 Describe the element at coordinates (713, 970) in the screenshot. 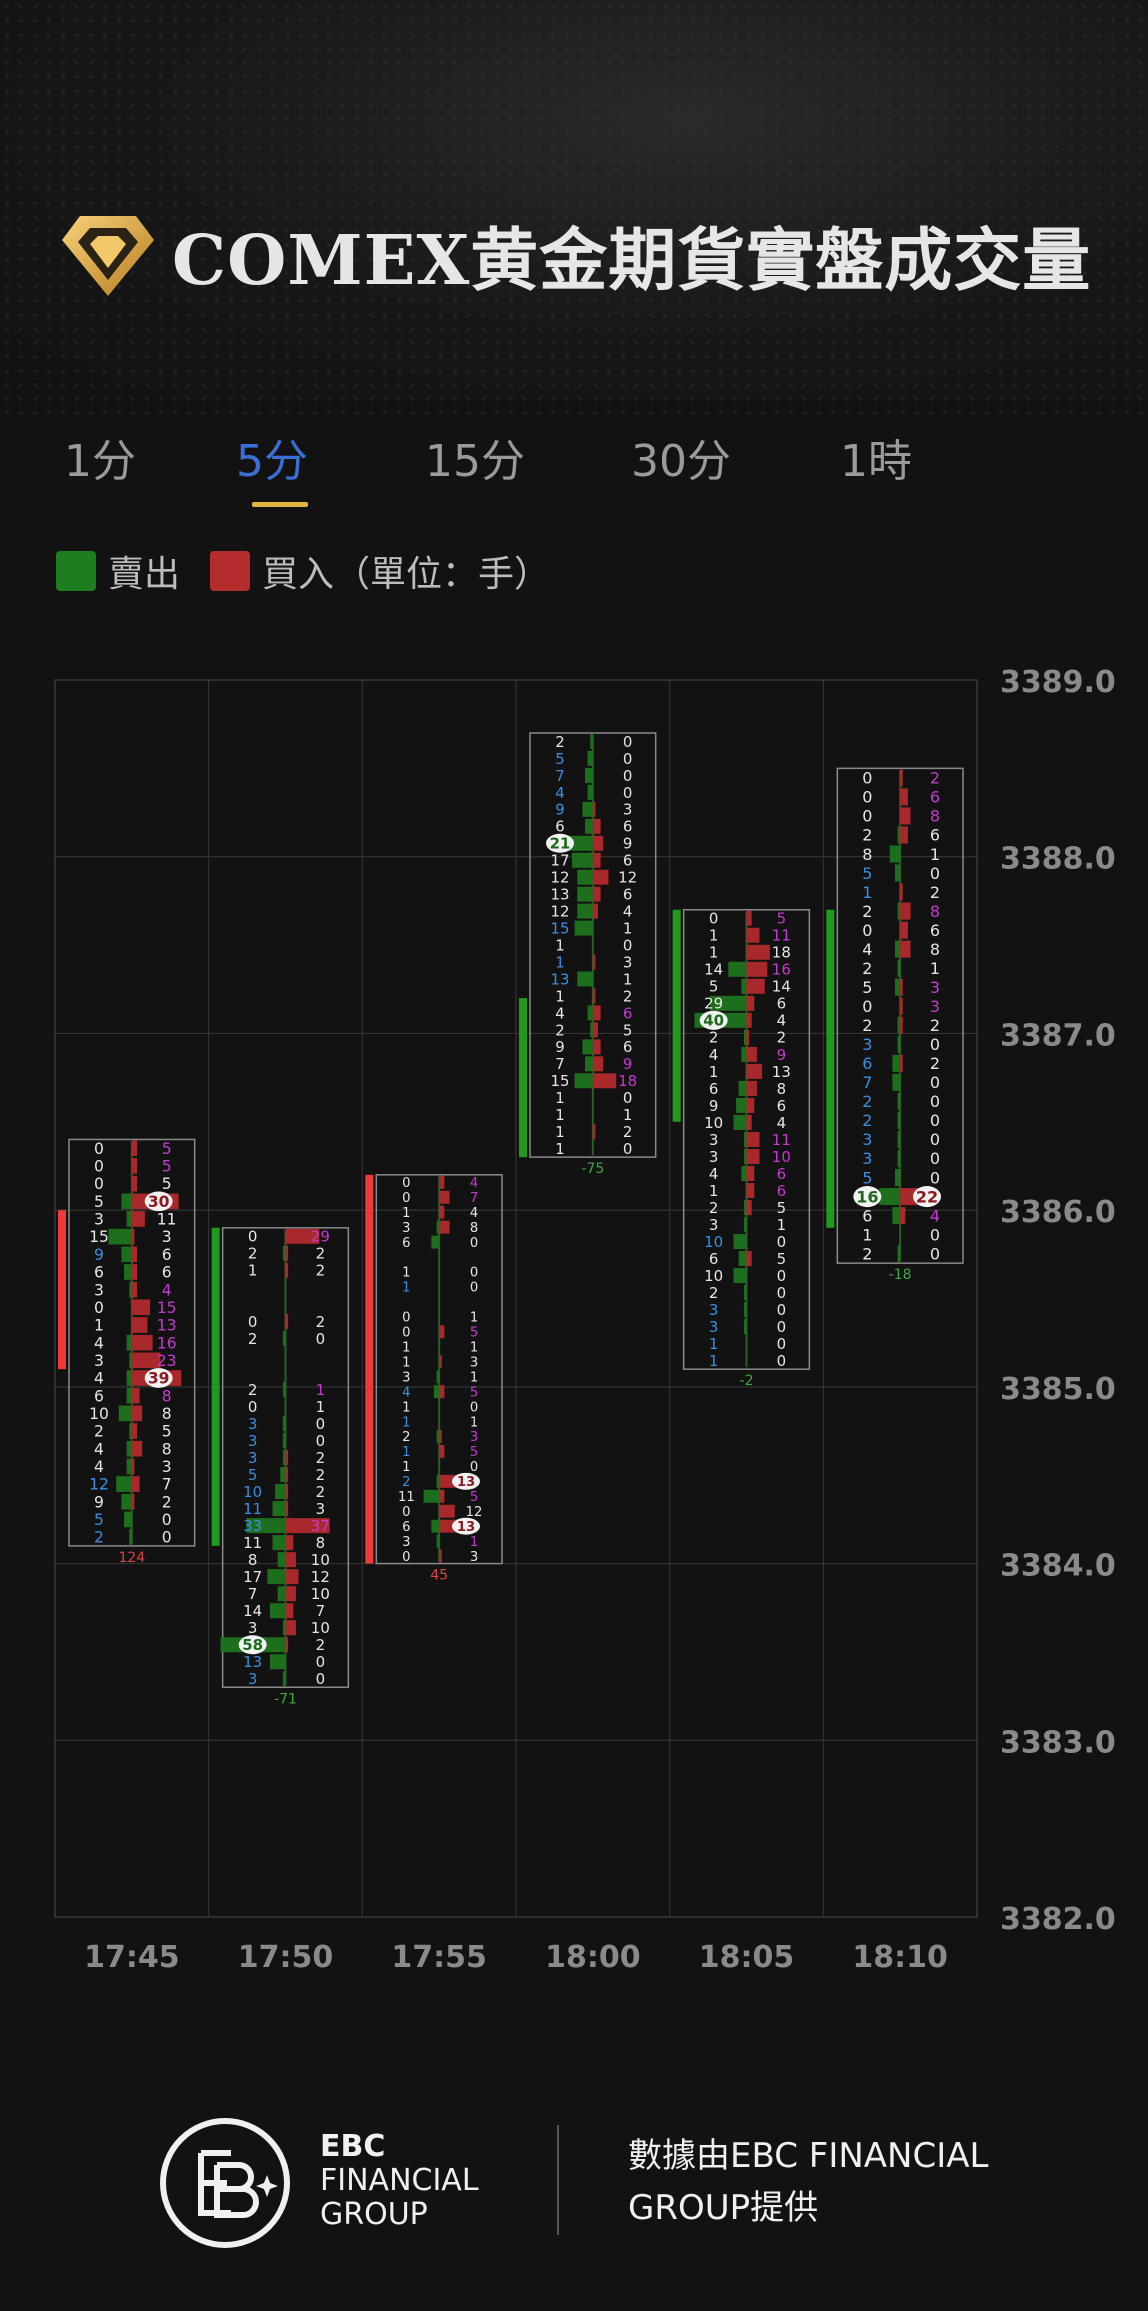

I see `sell-volume-label: 14` at that location.